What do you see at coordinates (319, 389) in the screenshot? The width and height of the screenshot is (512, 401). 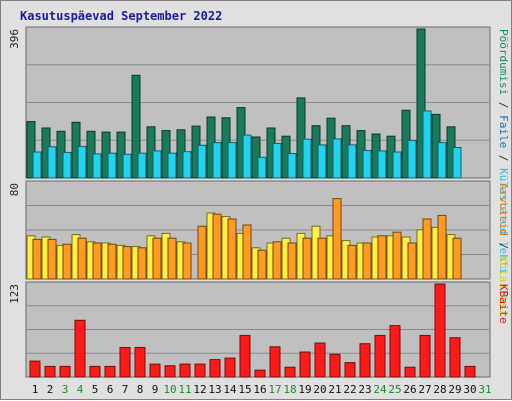 I see `x-tick-label: 20` at bounding box center [319, 389].